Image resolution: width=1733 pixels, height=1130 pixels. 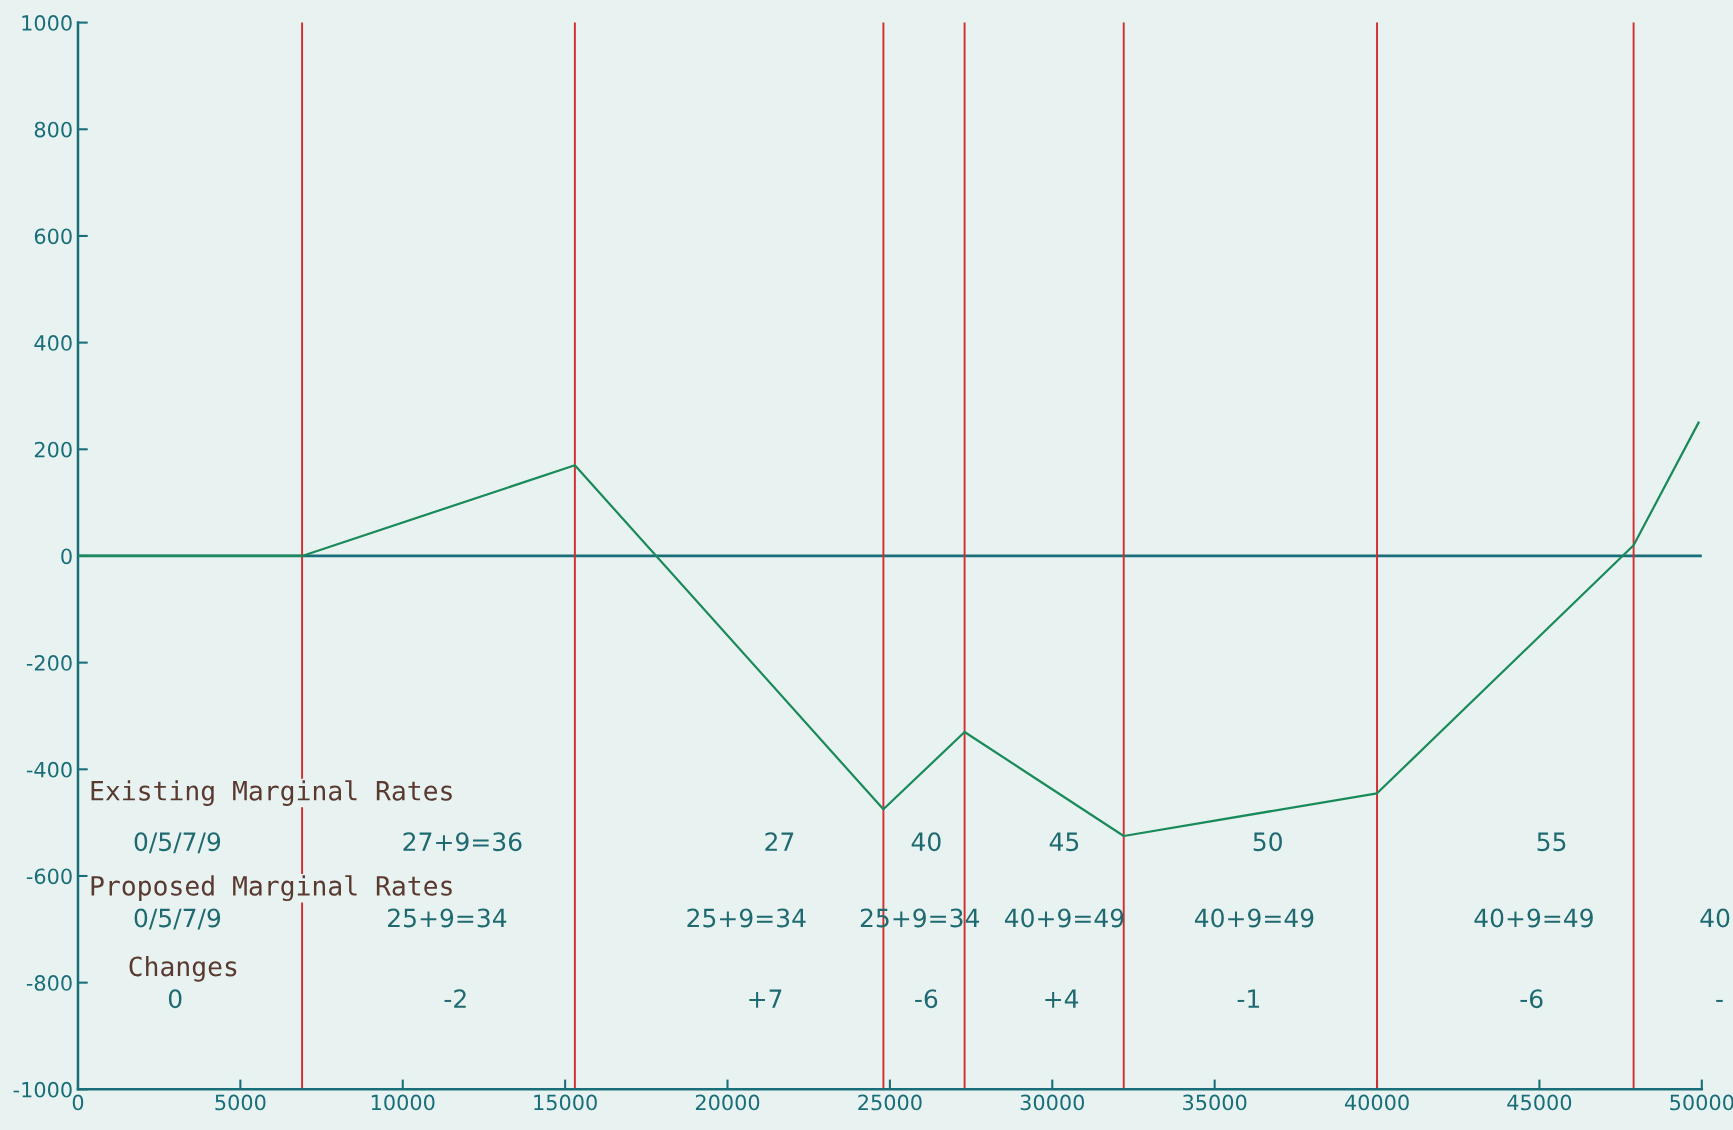 What do you see at coordinates (462, 842) in the screenshot?
I see `annotation: 27+9=36` at bounding box center [462, 842].